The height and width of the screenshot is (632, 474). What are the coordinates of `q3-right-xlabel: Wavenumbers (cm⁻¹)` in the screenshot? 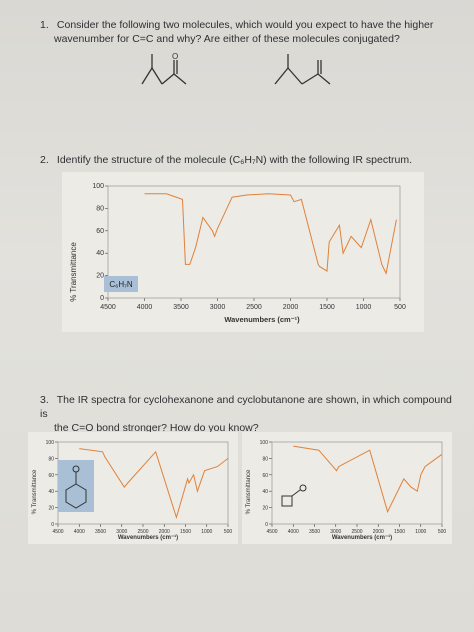 It's located at (362, 537).